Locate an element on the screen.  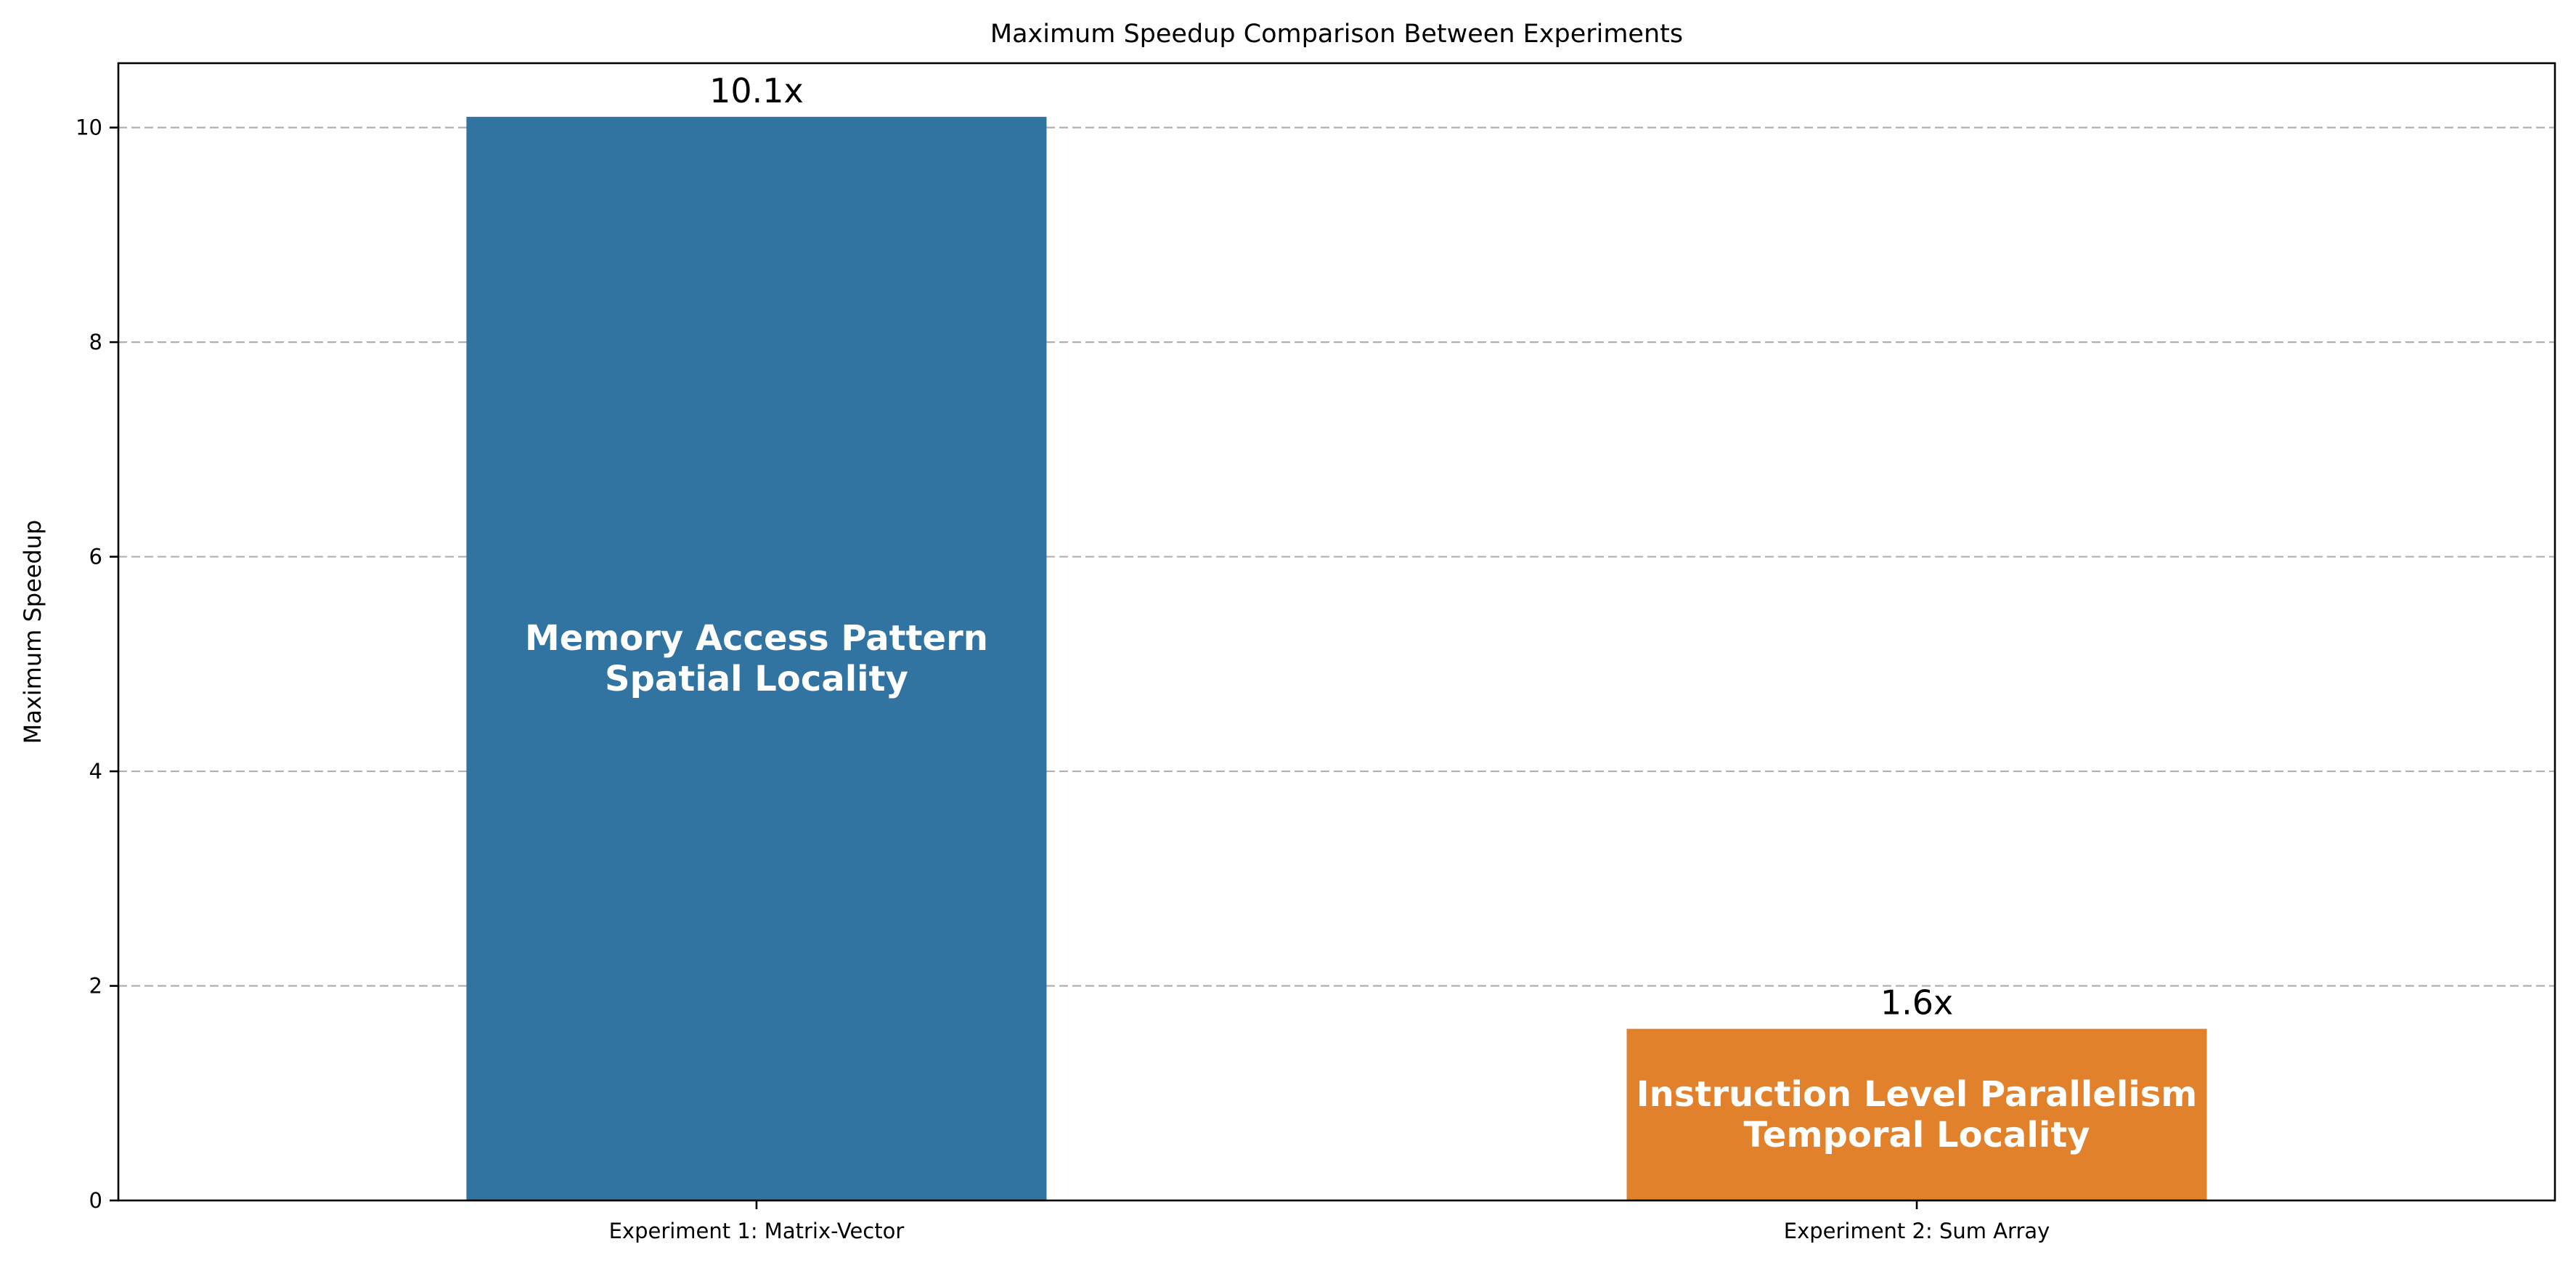
y-tick-label: 8 is located at coordinates (95, 342).